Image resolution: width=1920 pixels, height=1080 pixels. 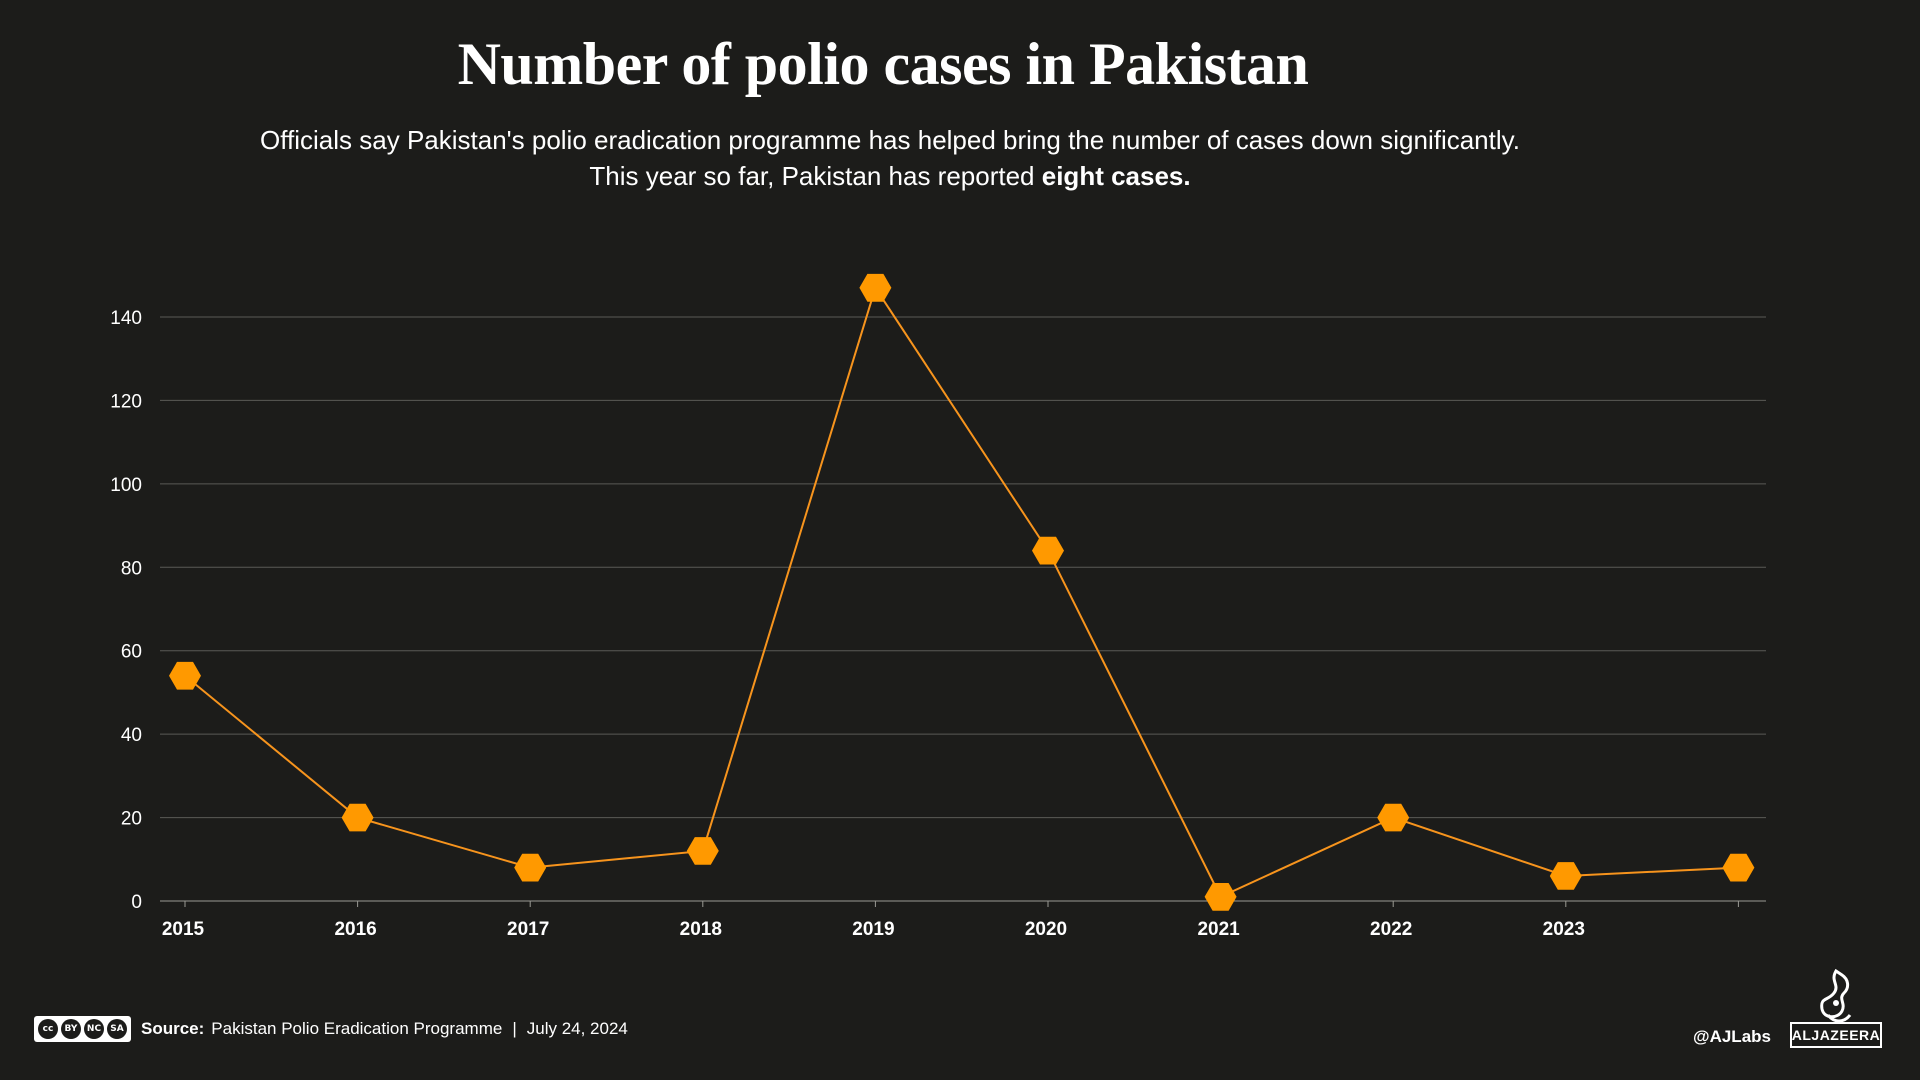 I want to click on x-tick-label: 2016, so click(x=355, y=929).